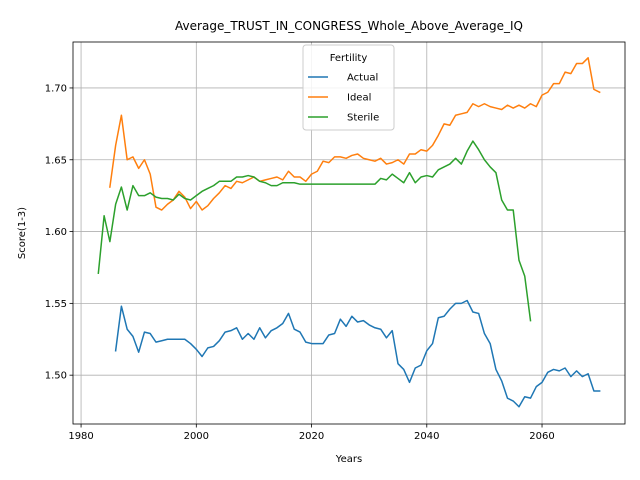 The image size is (640, 480). Describe the element at coordinates (311, 436) in the screenshot. I see `x-tick-label: 2020` at that location.